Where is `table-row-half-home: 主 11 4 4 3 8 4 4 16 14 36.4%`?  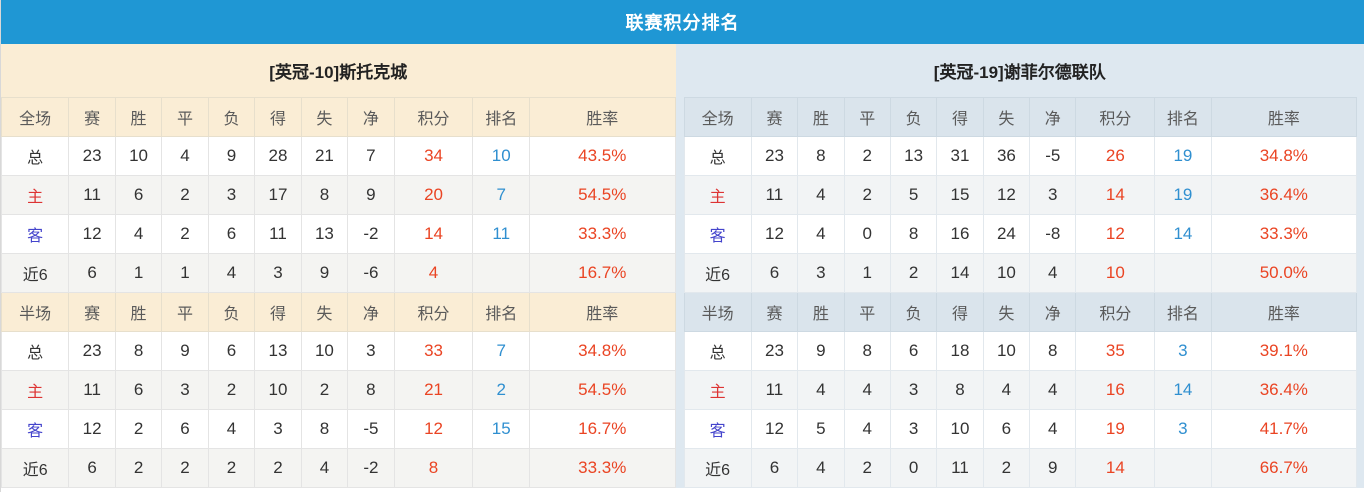
table-row-half-home: 主 11 4 4 3 8 4 4 16 14 36.4% is located at coordinates (1020, 390).